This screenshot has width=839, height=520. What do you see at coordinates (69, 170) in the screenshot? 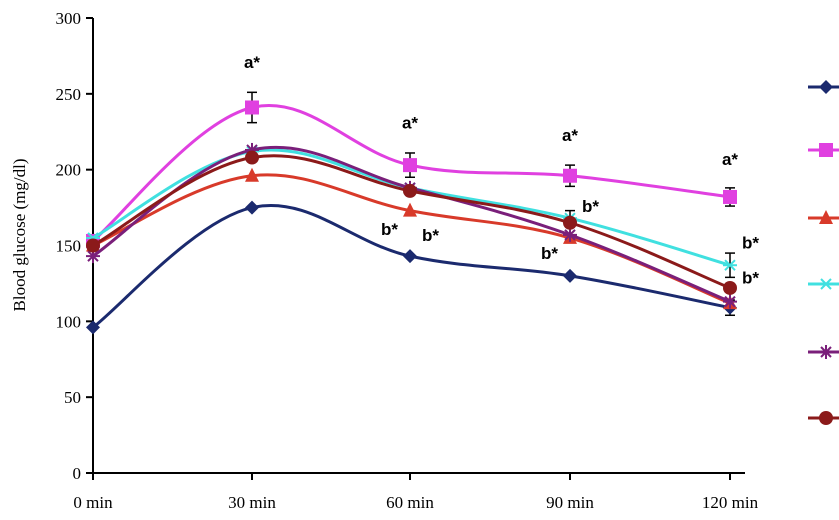
I see `y-tick-label: 200` at bounding box center [69, 170].